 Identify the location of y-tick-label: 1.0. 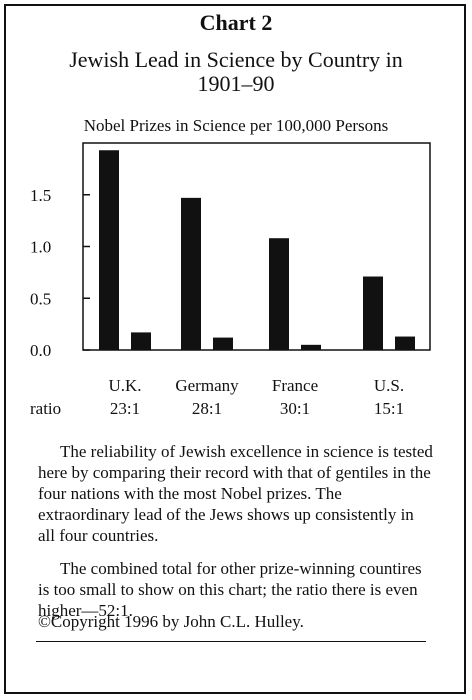
(40, 247).